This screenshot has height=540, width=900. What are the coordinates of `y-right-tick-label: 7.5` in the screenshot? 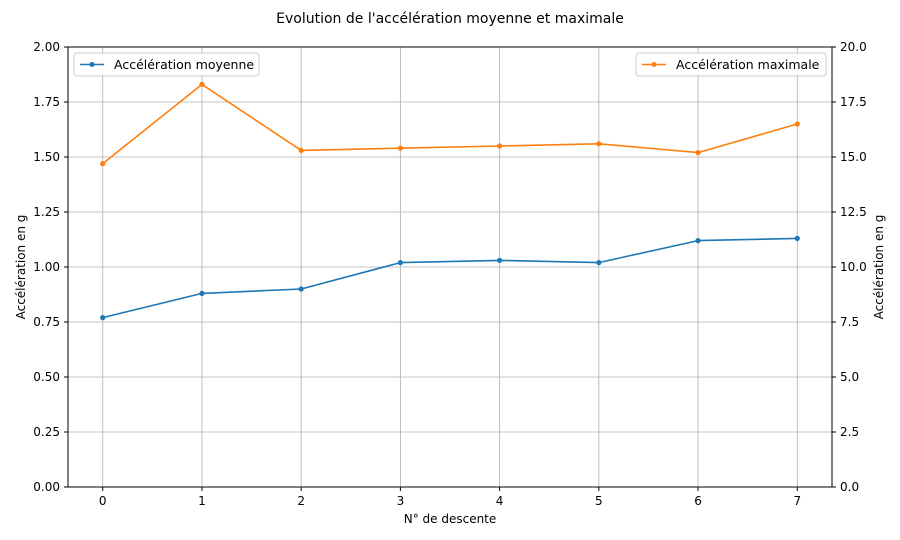 It's located at (849, 322).